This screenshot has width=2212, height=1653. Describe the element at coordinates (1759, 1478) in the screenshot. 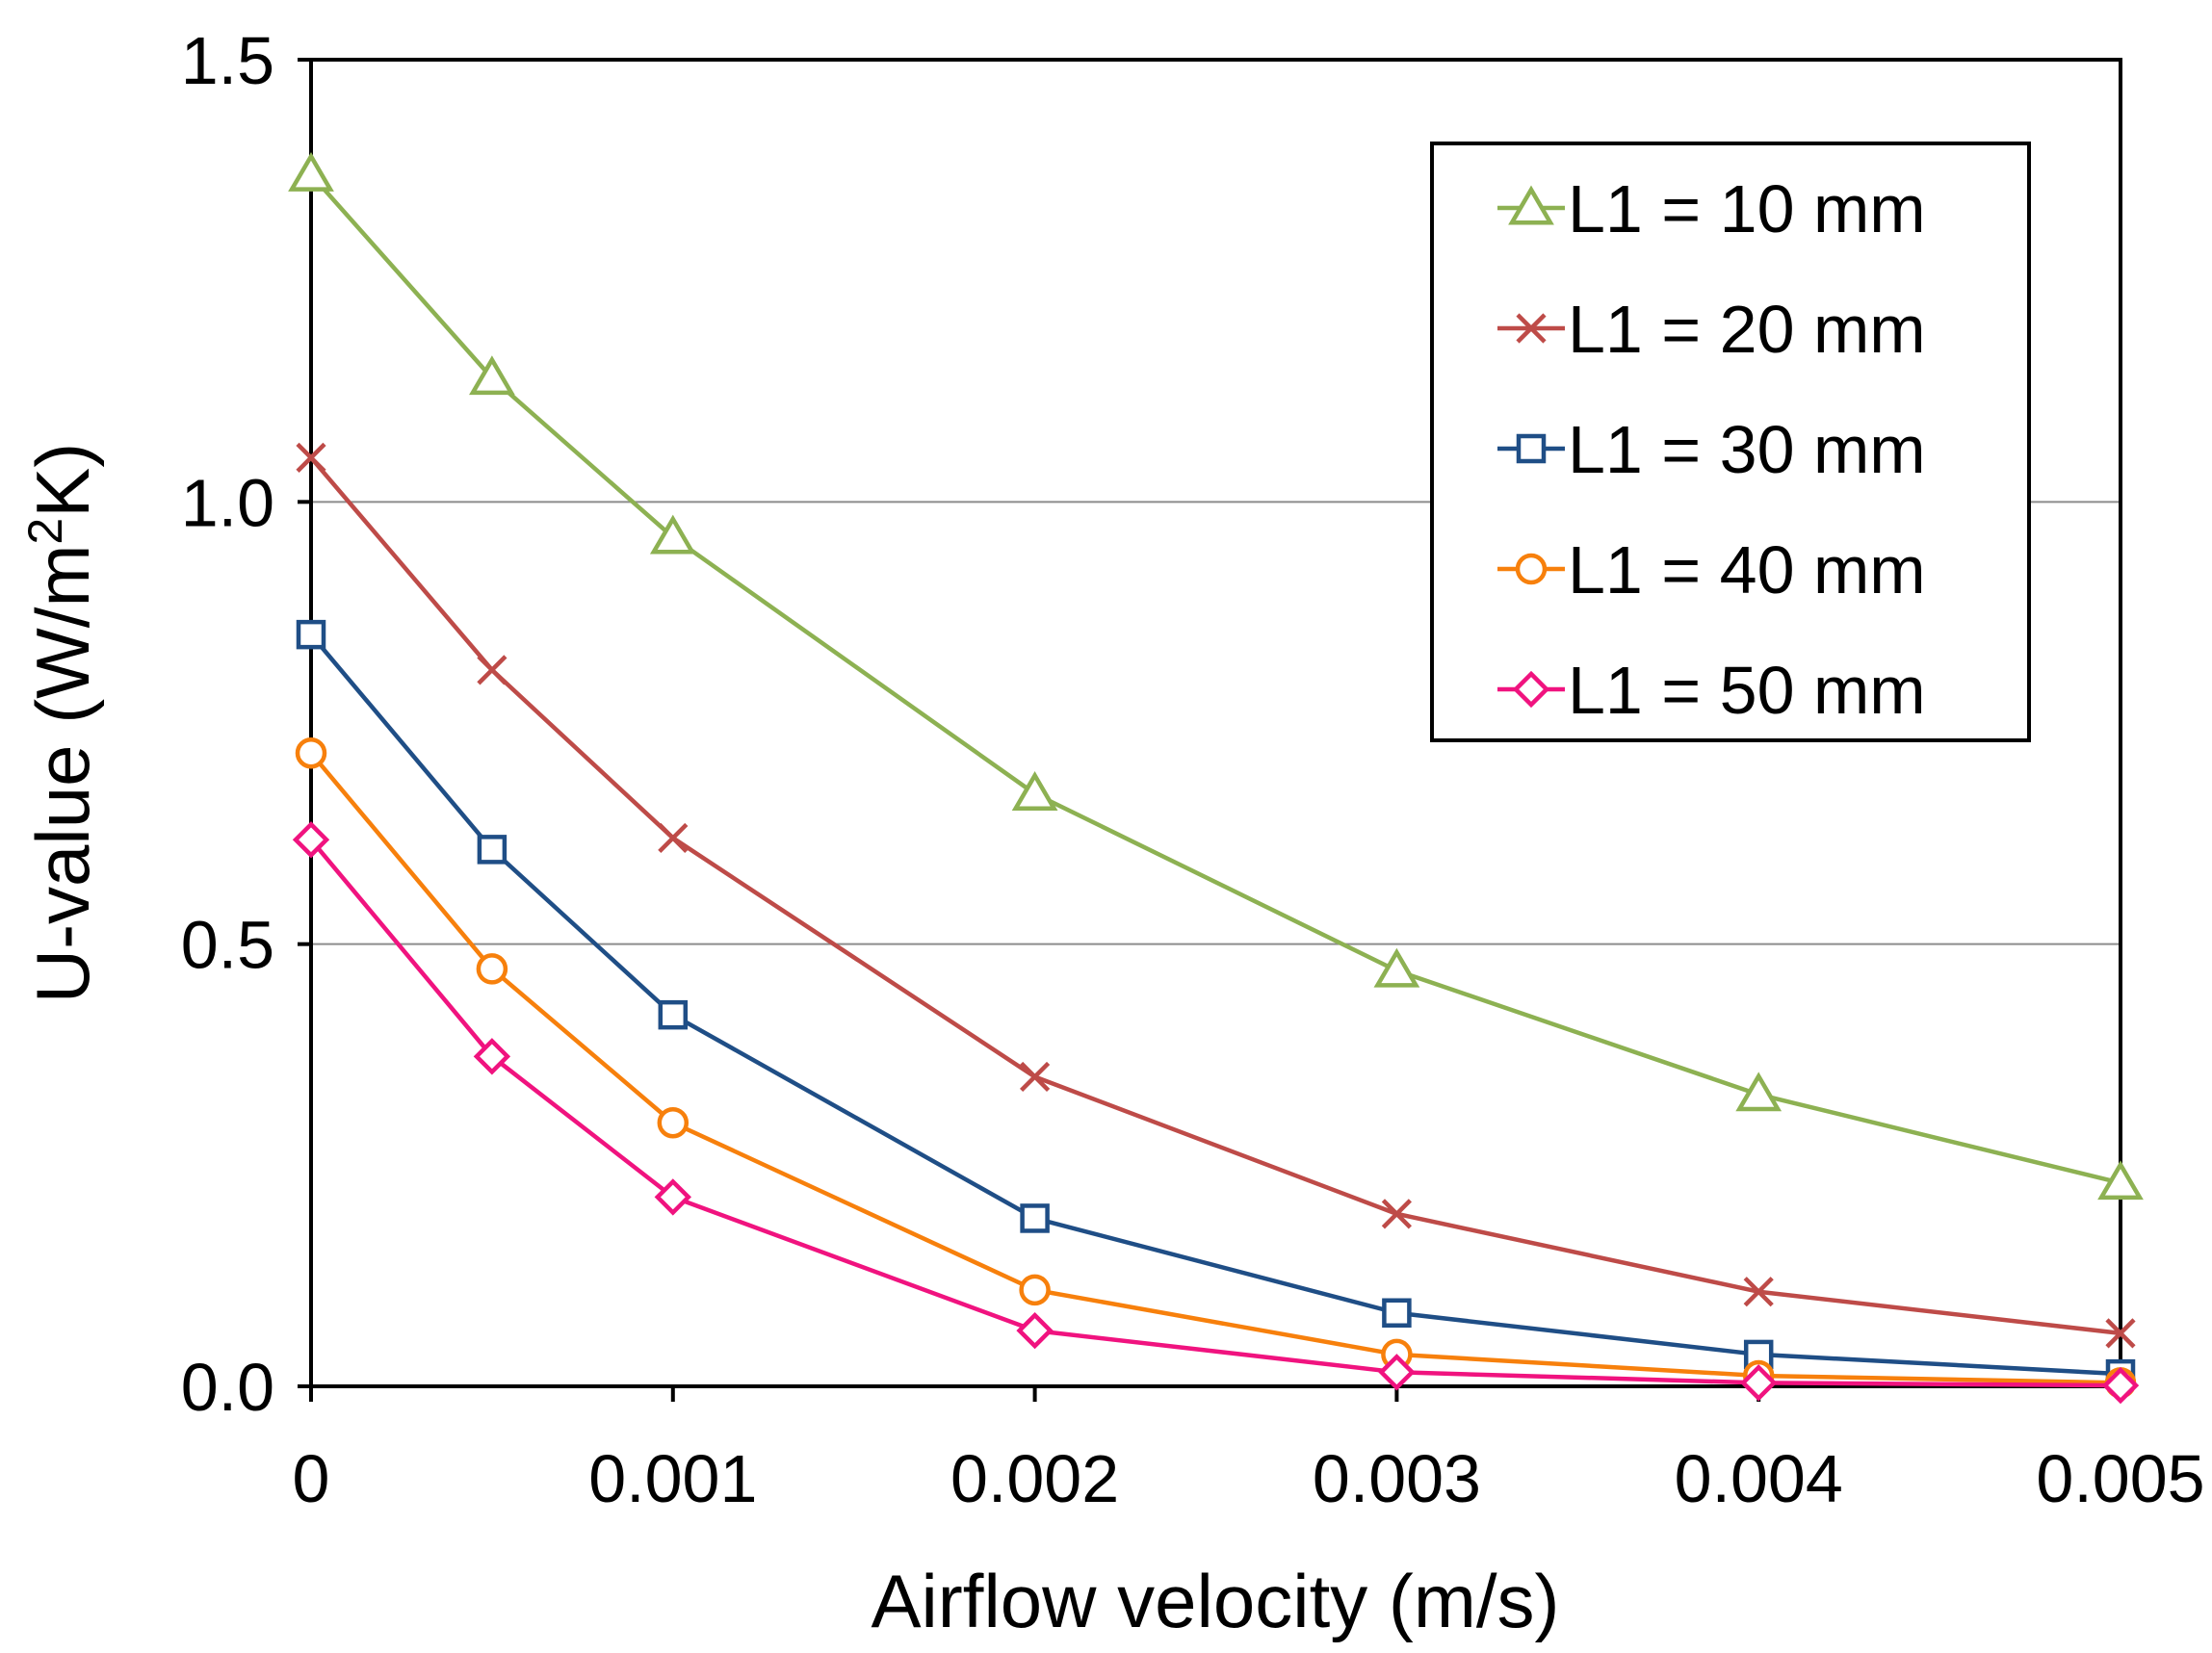

I see `x-tick-label-4: 0.004` at that location.